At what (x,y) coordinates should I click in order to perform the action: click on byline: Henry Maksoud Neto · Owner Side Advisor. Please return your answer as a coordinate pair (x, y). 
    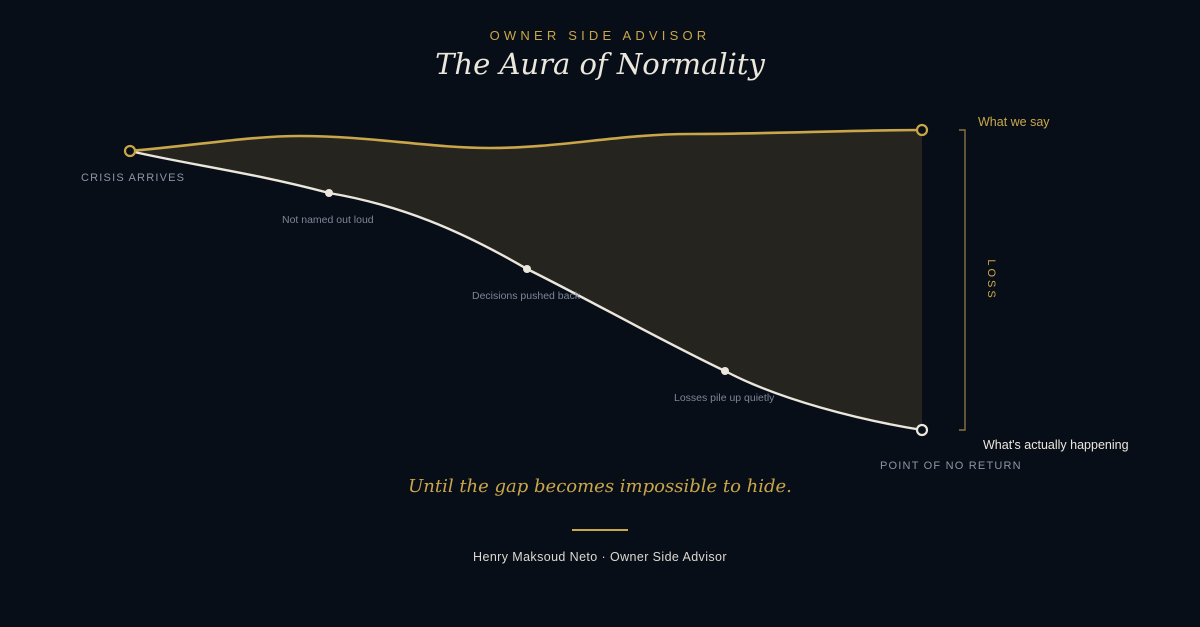
    Looking at the image, I should click on (600, 557).